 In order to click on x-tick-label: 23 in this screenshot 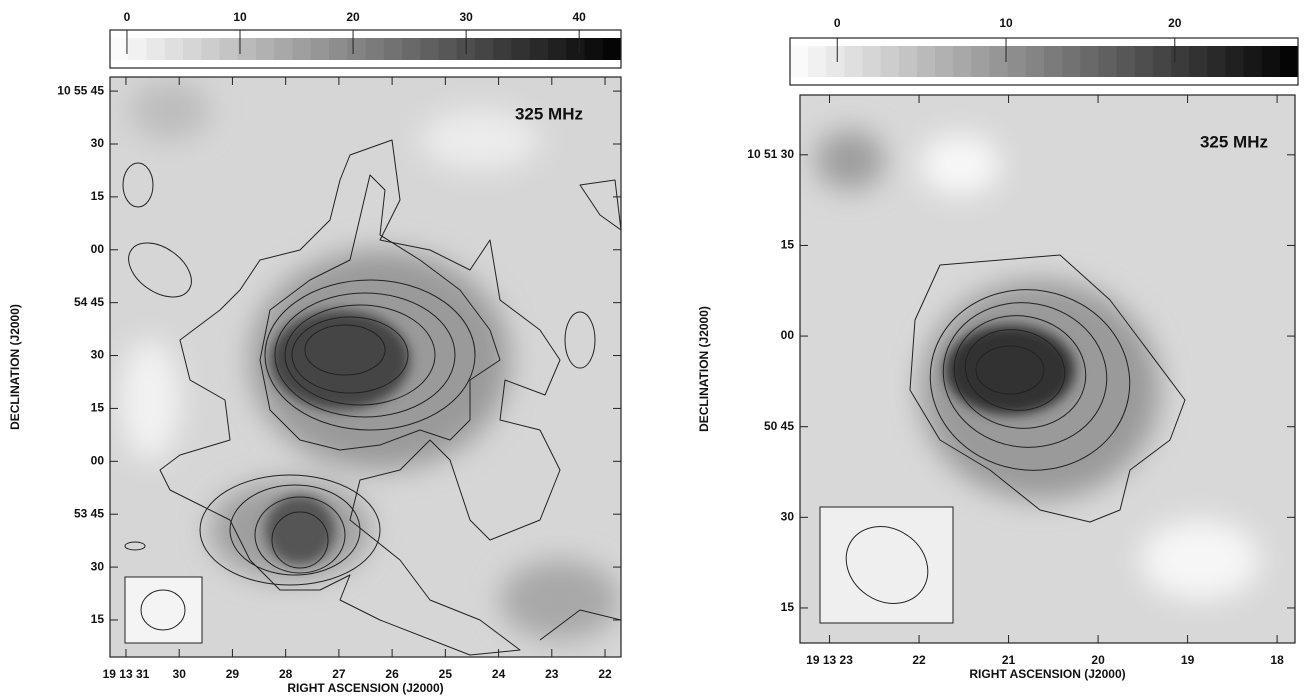, I will do `click(552, 674)`.